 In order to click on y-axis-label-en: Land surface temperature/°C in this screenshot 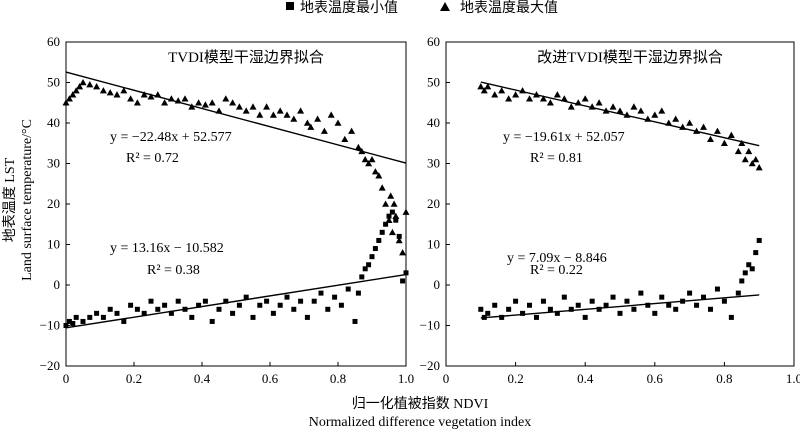, I will do `click(27, 200)`.